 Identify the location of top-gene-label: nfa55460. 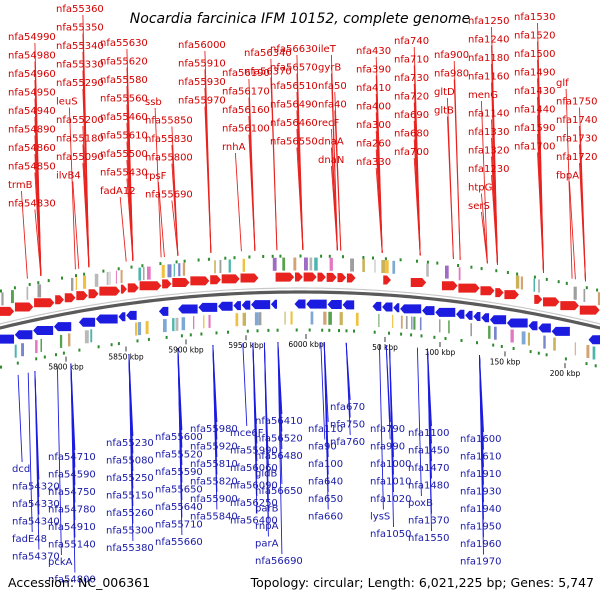
(124, 117).